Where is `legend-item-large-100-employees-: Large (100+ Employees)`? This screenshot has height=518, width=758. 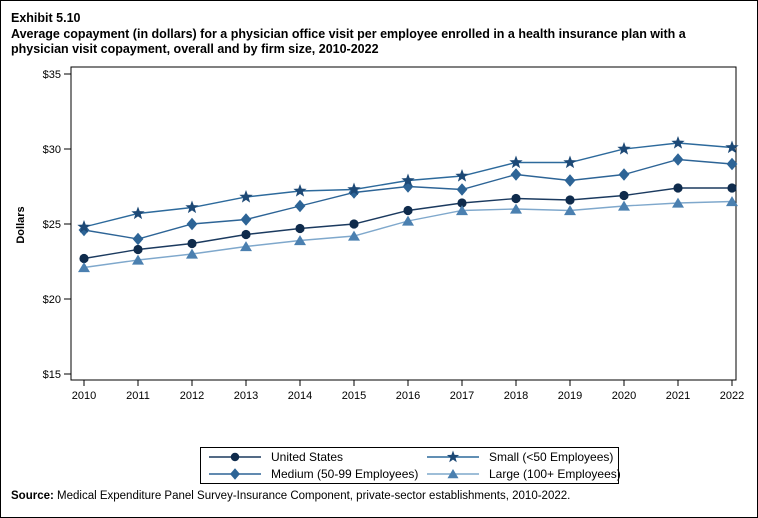 legend-item-large-100-employees-: Large (100+ Employees) is located at coordinates (524, 474).